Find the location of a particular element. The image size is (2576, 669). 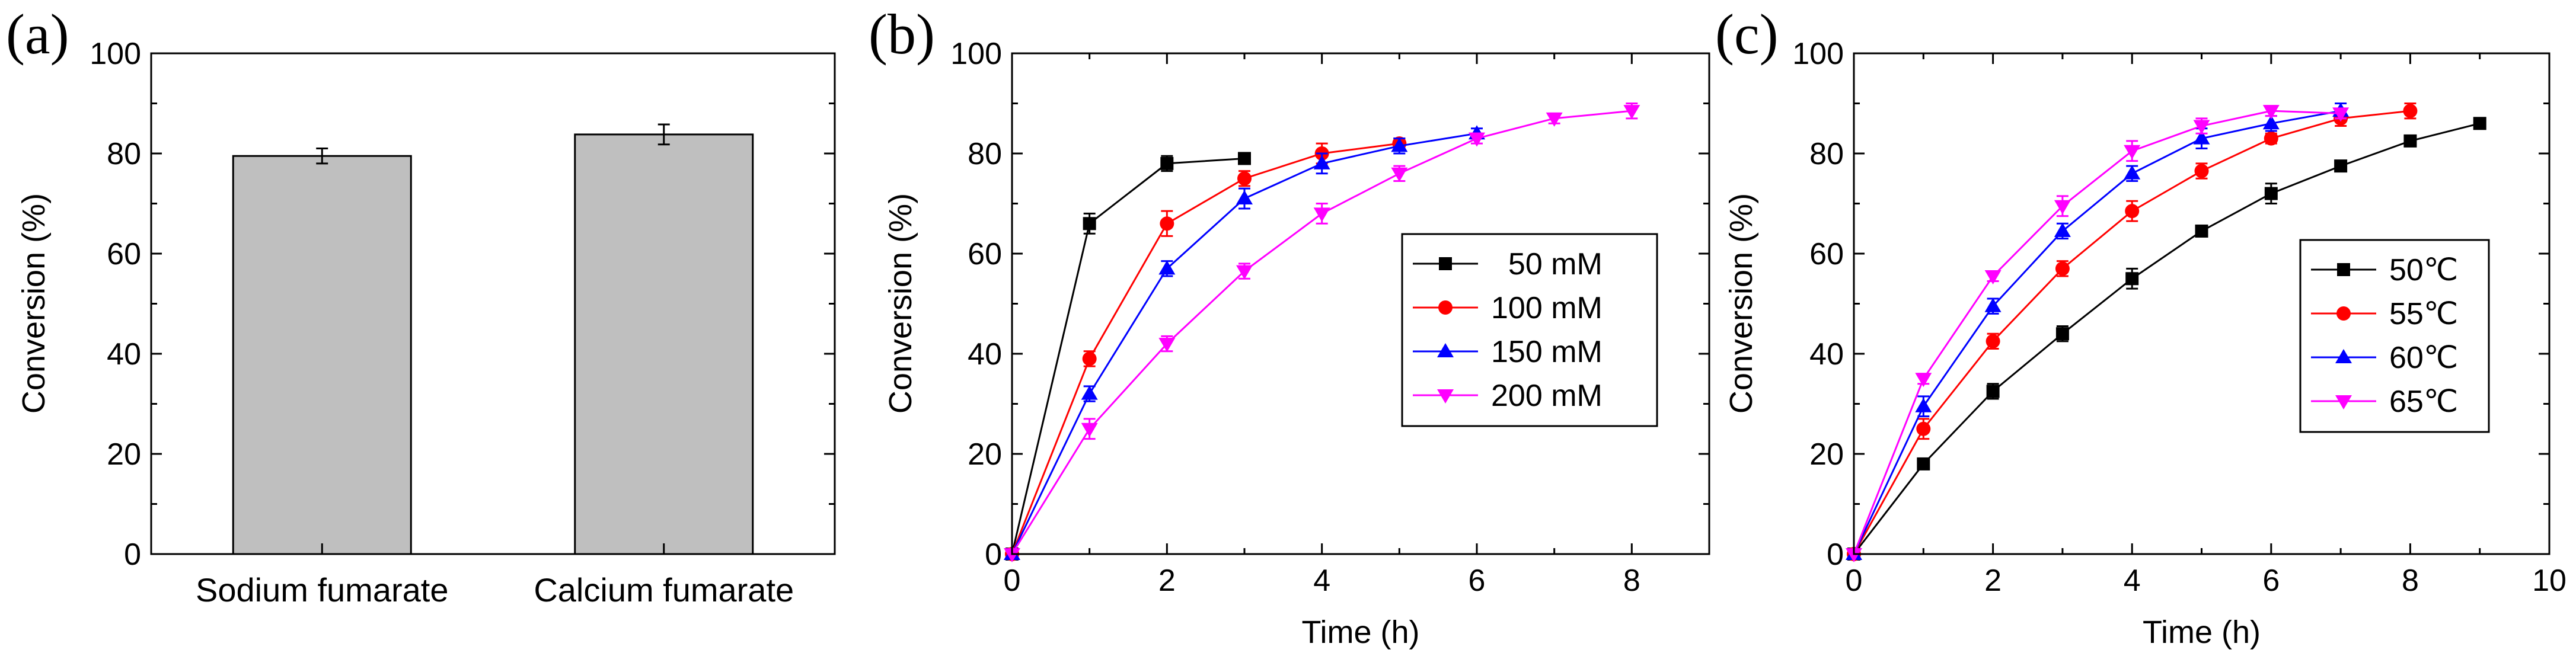

x-category-label: Sodium fumarate is located at coordinates (322, 590).